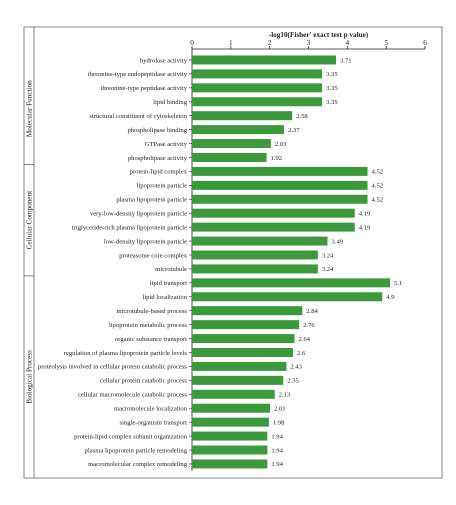  What do you see at coordinates (143, 381) in the screenshot?
I see `category-label: cellular protein catabolic process` at bounding box center [143, 381].